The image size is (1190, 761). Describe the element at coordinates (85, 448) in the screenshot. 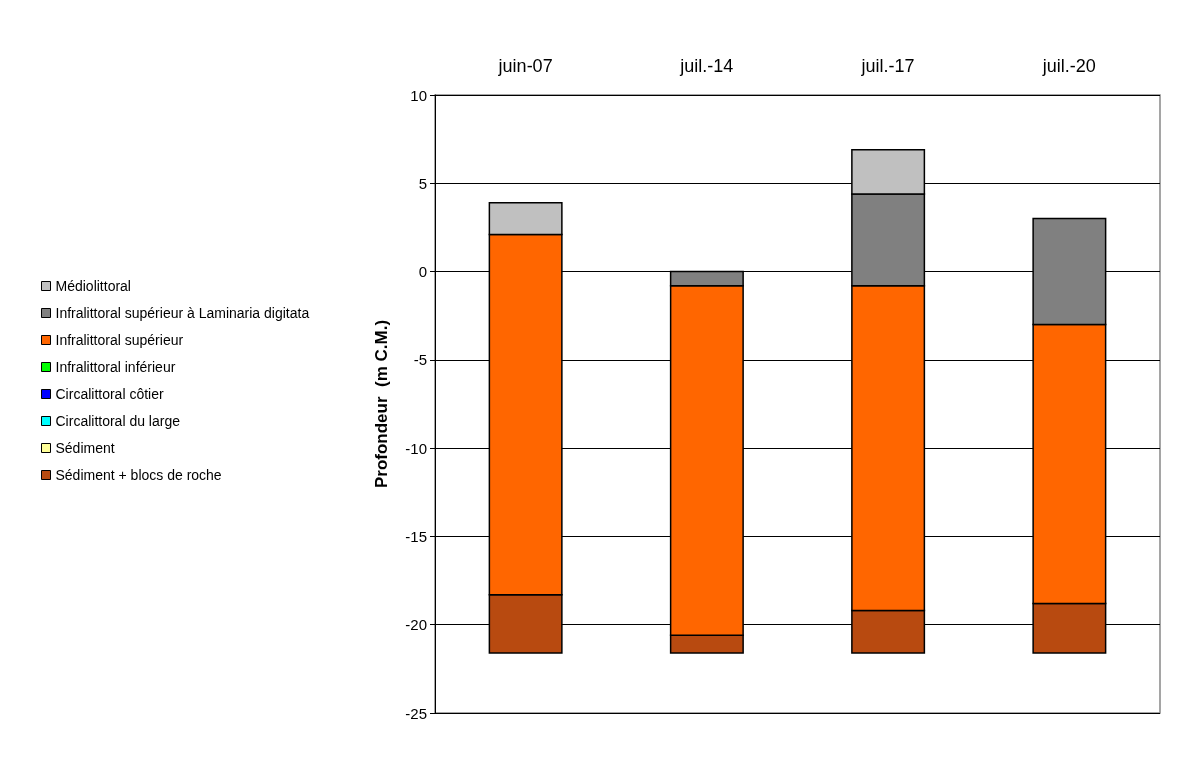

I see `legend-label: Sédiment` at that location.